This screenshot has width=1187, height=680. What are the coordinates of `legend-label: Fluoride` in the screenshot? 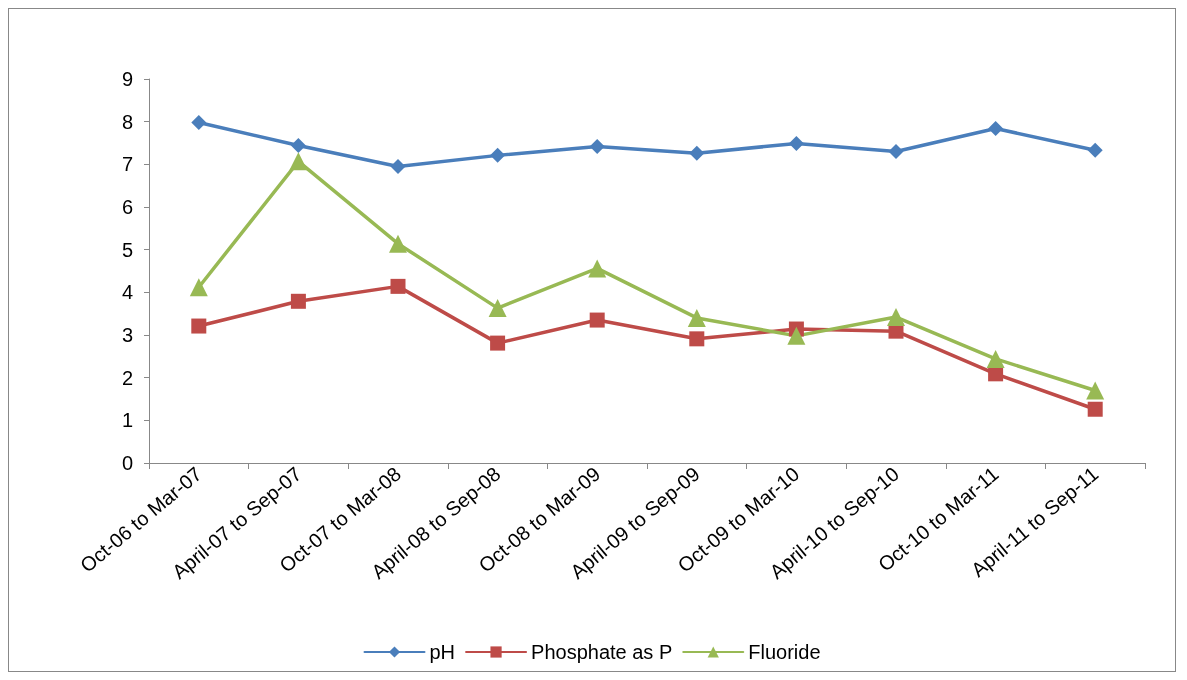 It's located at (784, 652).